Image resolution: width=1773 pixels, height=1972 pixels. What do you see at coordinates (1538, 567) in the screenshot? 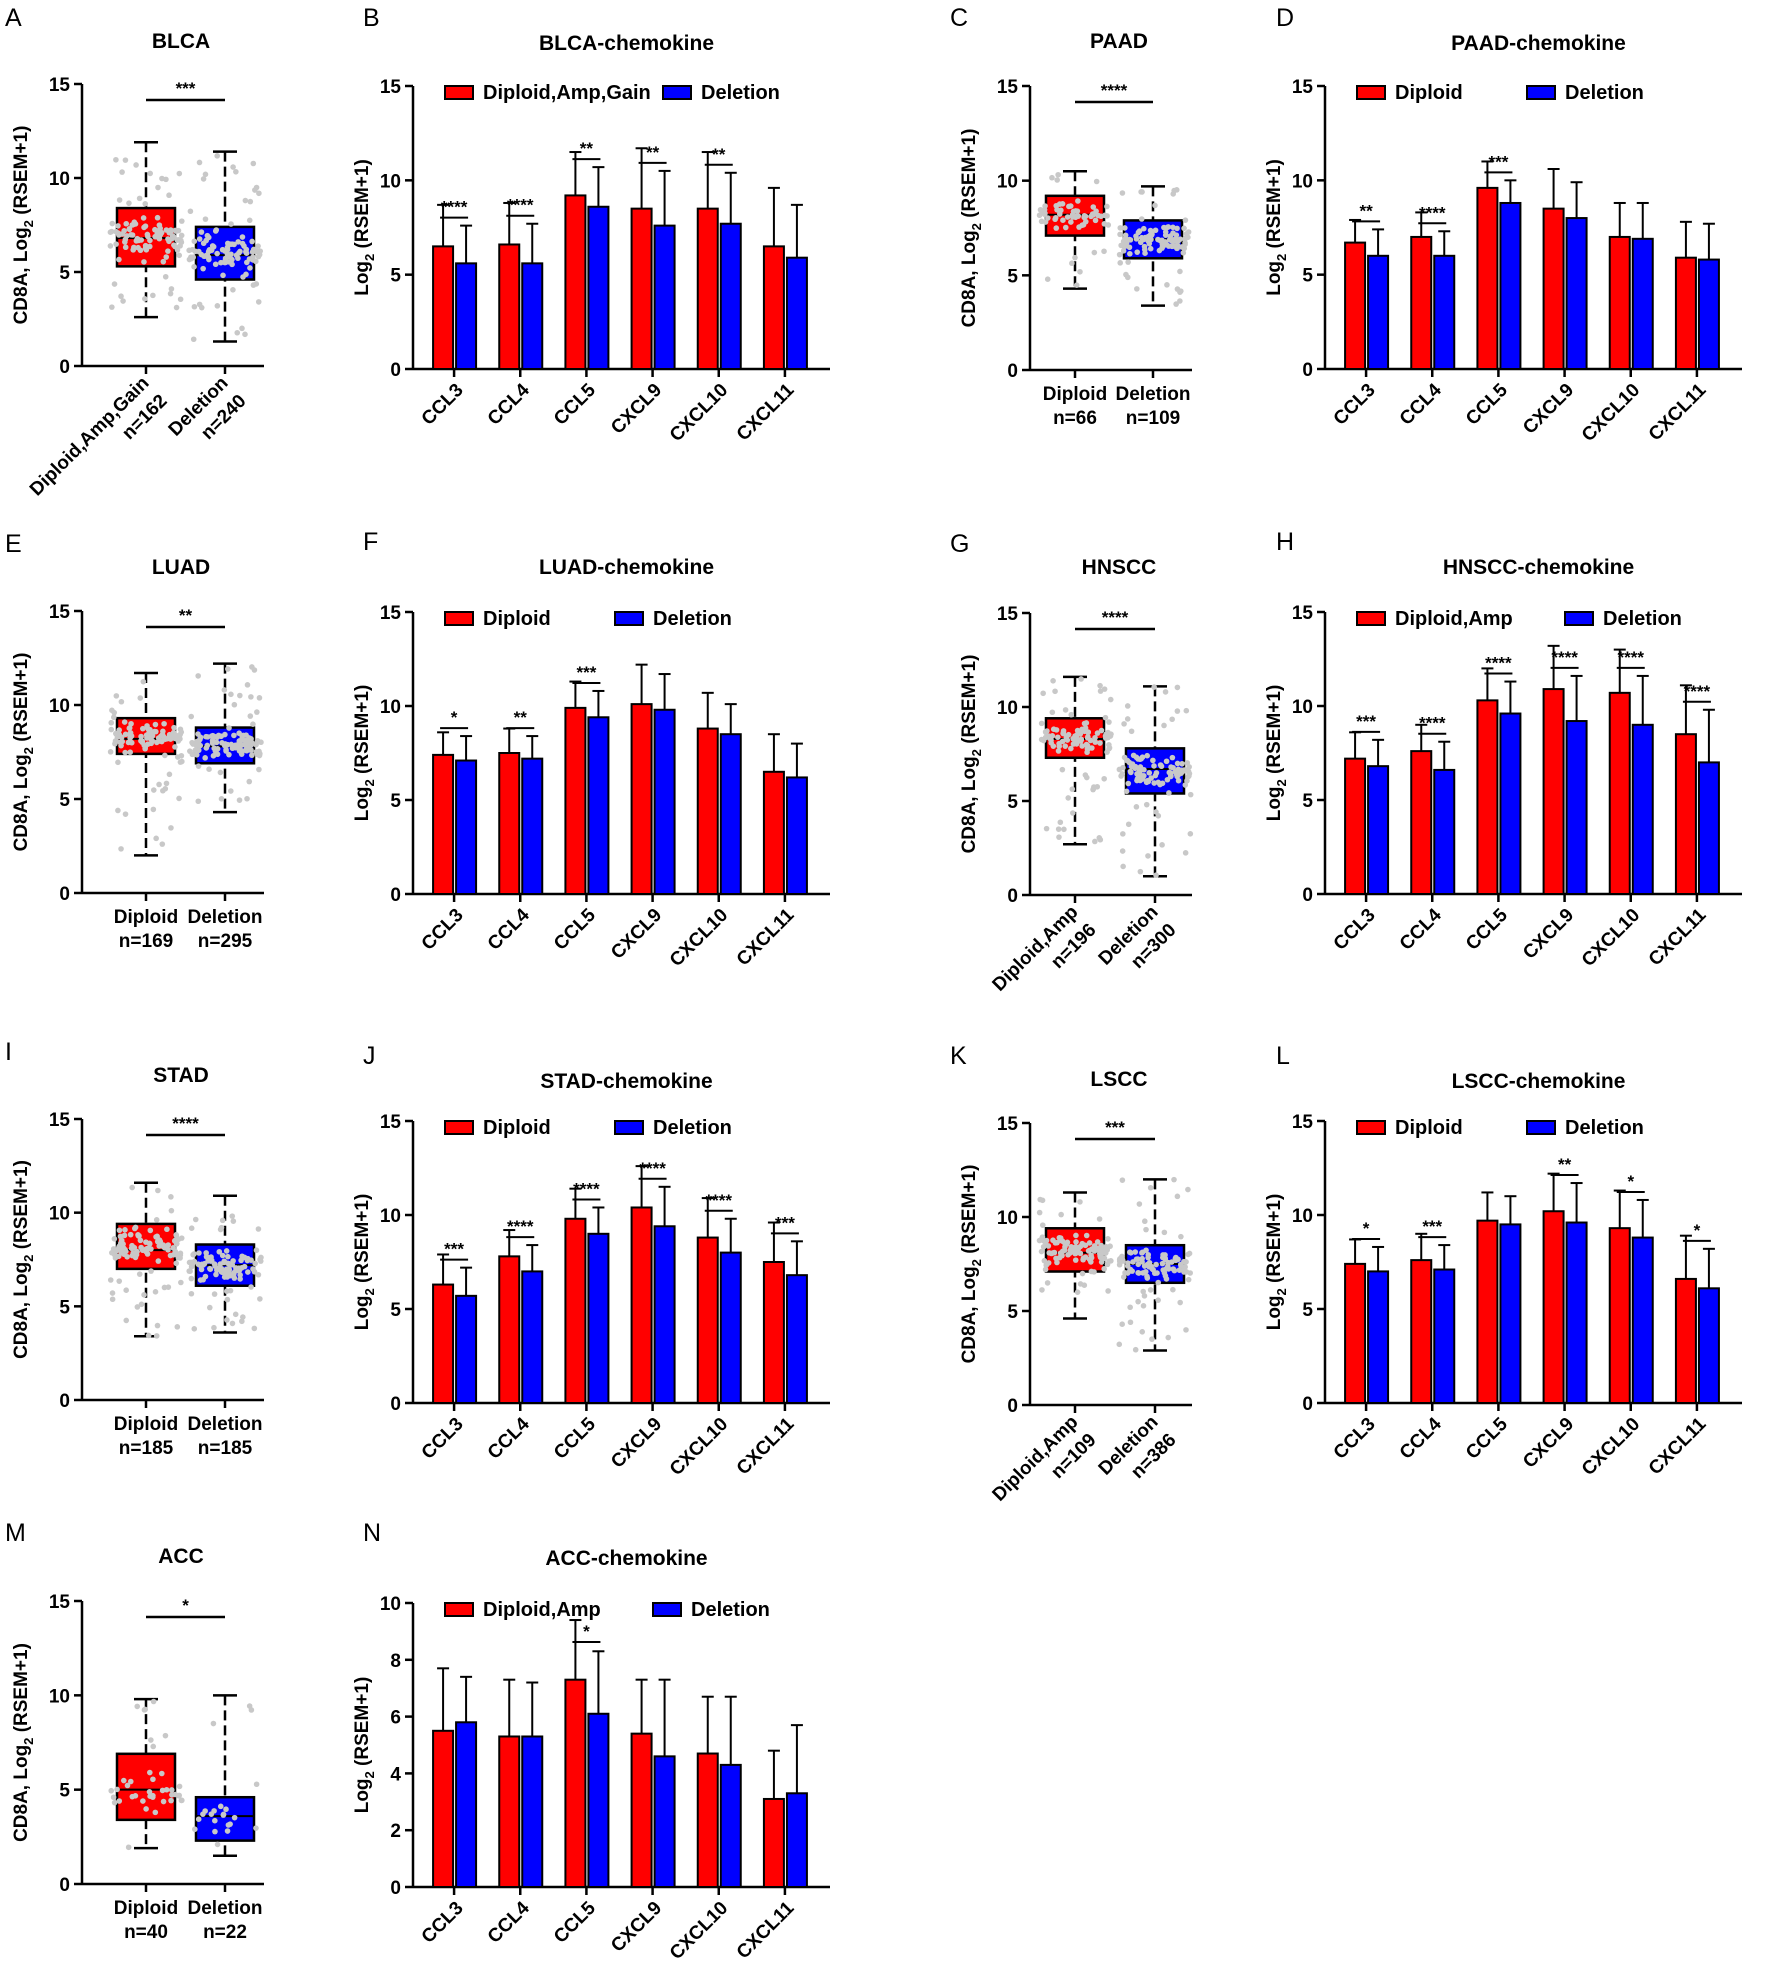
I see `chart-title: HNSCC-chemokine` at bounding box center [1538, 567].